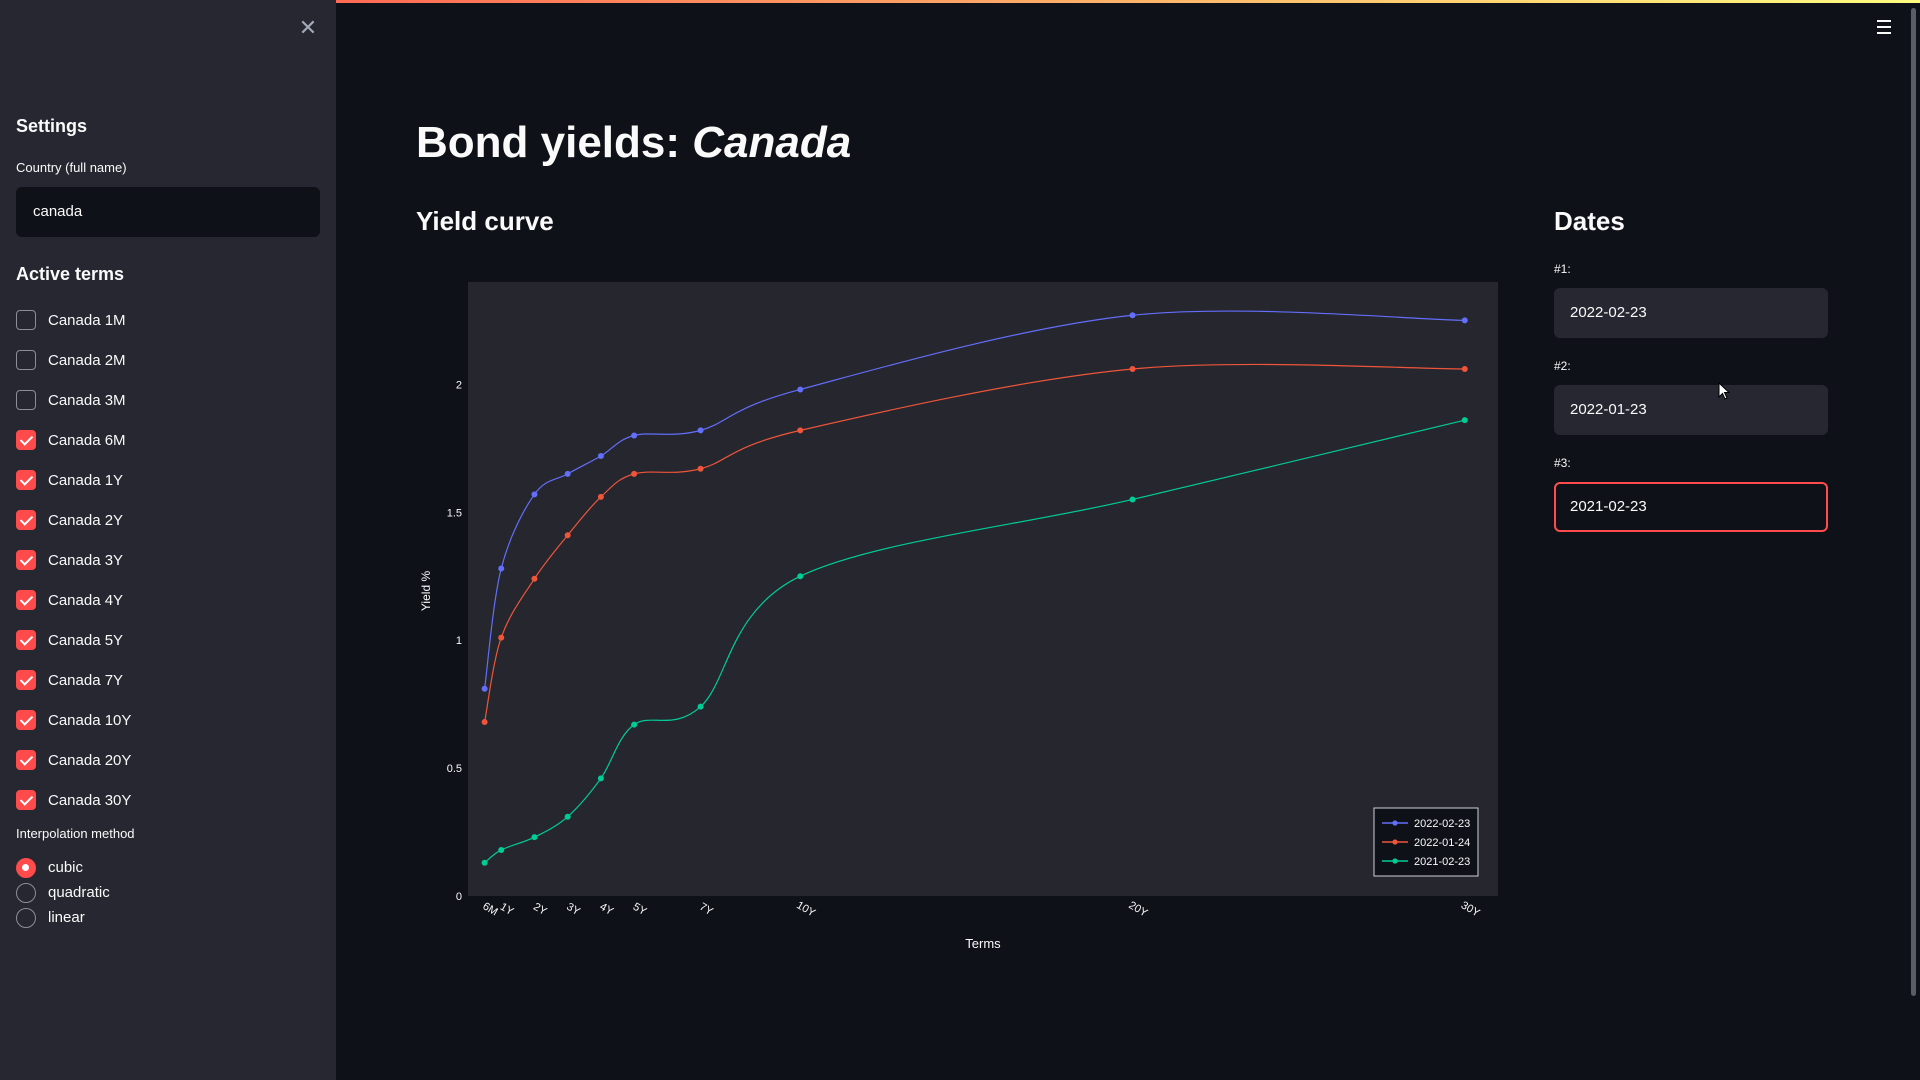  I want to click on x-axis-title: Terms, so click(983, 943).